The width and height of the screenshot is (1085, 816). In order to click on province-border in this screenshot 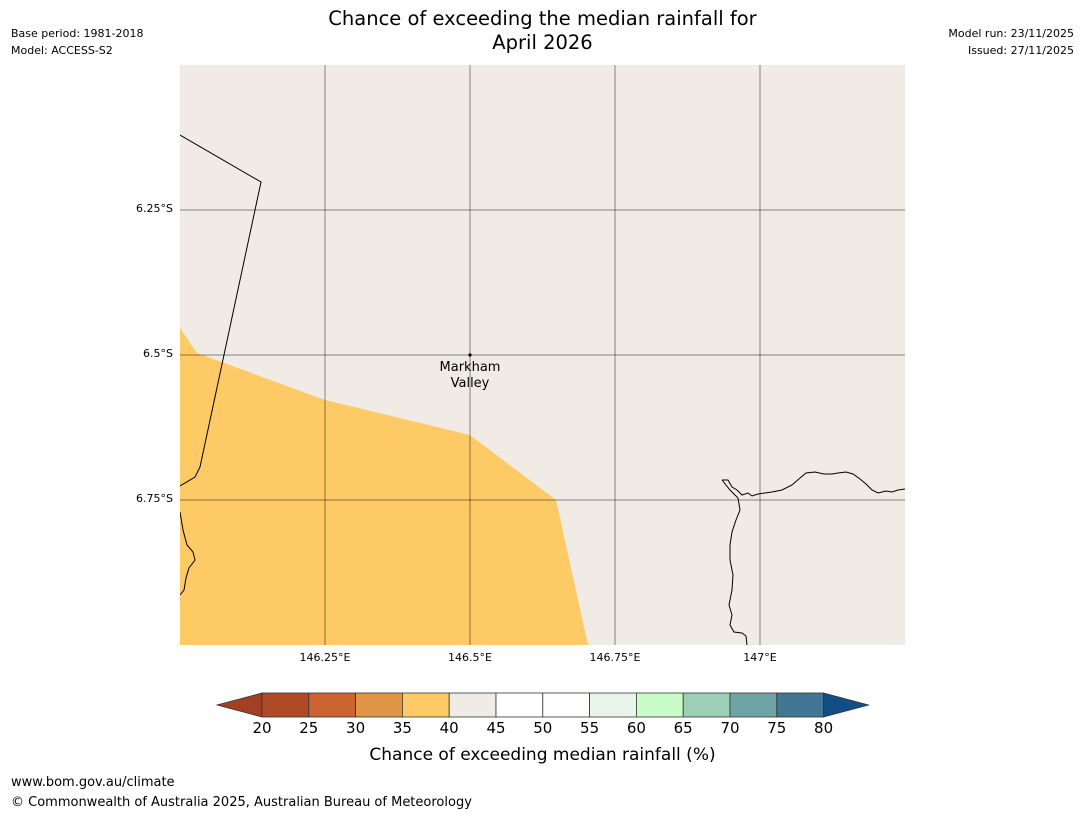, I will do `click(221, 310)`.